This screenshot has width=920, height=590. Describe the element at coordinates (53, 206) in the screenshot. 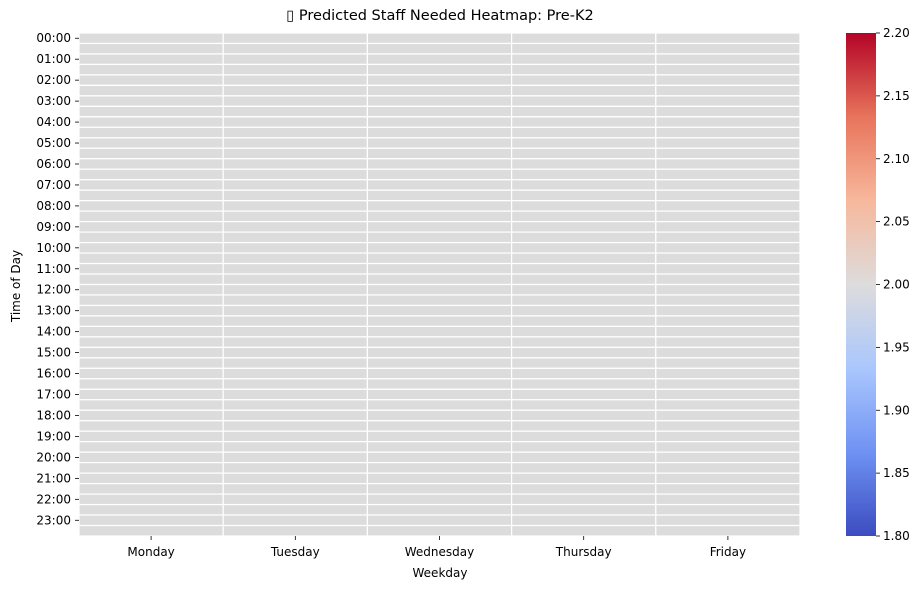

I see `y-tick-label: 08:00` at that location.